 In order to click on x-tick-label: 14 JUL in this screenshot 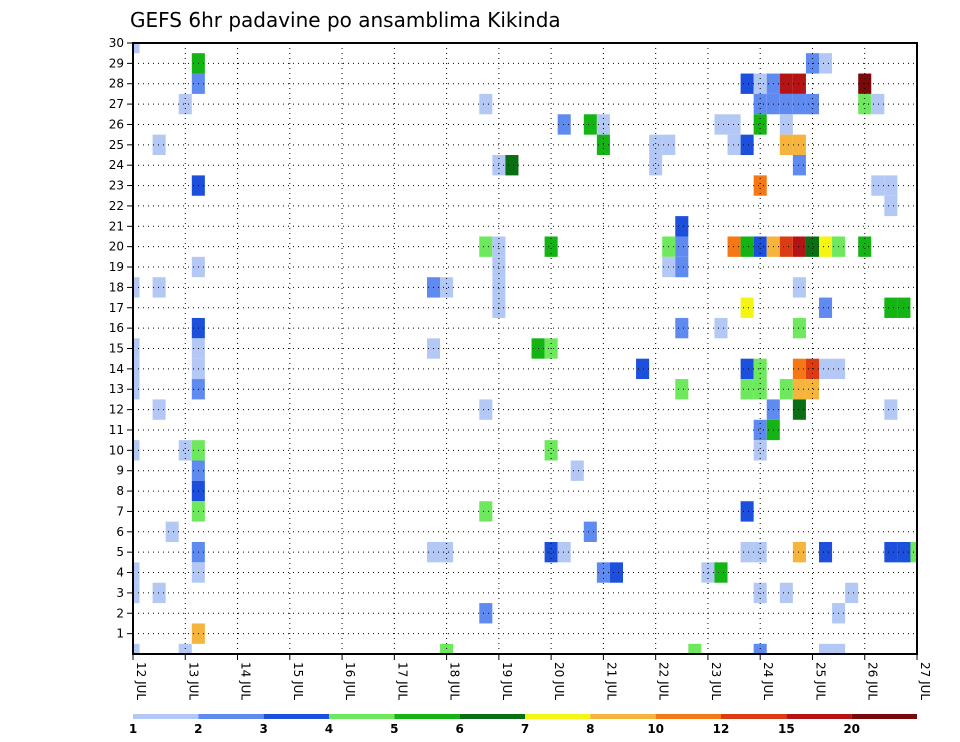, I will do `click(246, 681)`.